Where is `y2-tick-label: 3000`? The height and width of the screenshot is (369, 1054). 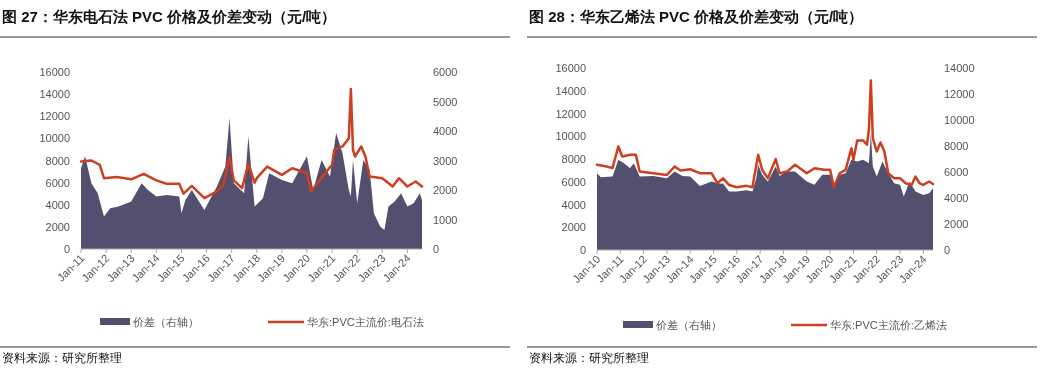 y2-tick-label: 3000 is located at coordinates (445, 160).